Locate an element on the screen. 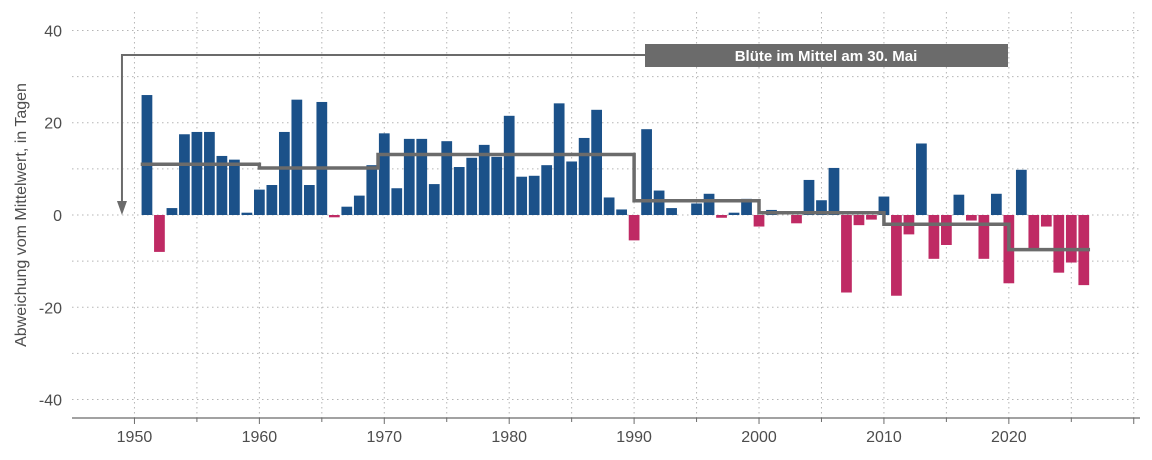 The height and width of the screenshot is (460, 1152). annotation-arrowhead is located at coordinates (121, 208).